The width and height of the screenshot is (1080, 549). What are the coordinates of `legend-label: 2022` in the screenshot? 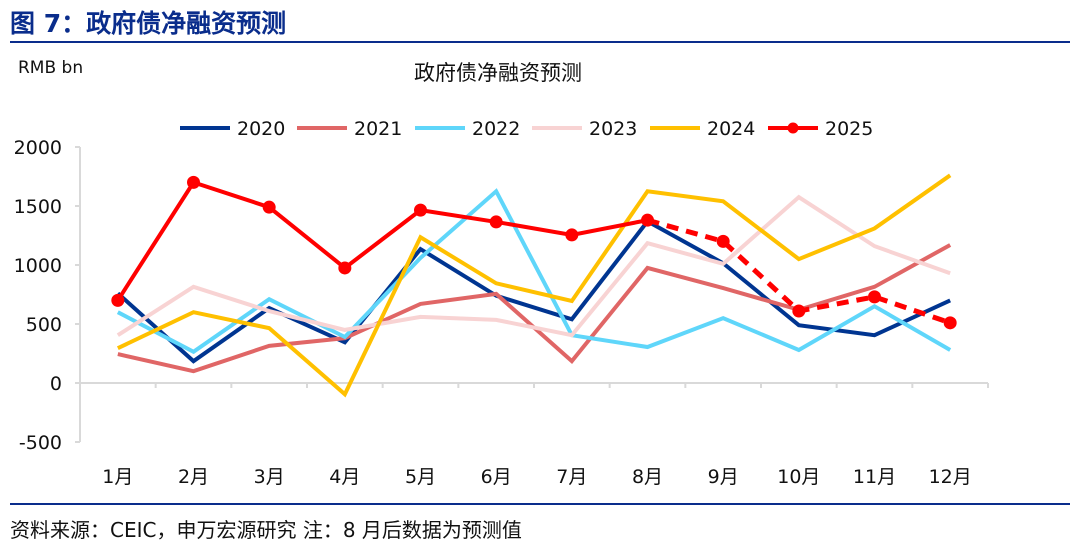 It's located at (496, 129).